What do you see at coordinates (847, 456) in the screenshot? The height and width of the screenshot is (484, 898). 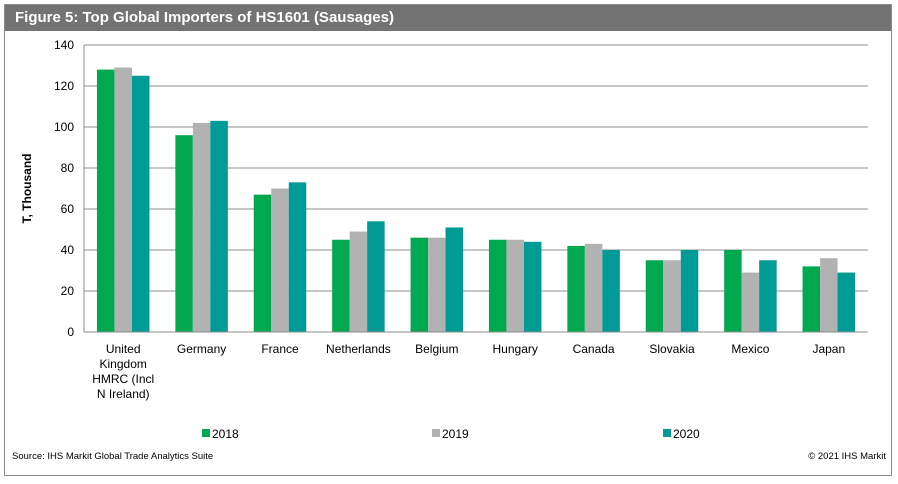 I see `copyright-note: © 2021 IHS Markit` at bounding box center [847, 456].